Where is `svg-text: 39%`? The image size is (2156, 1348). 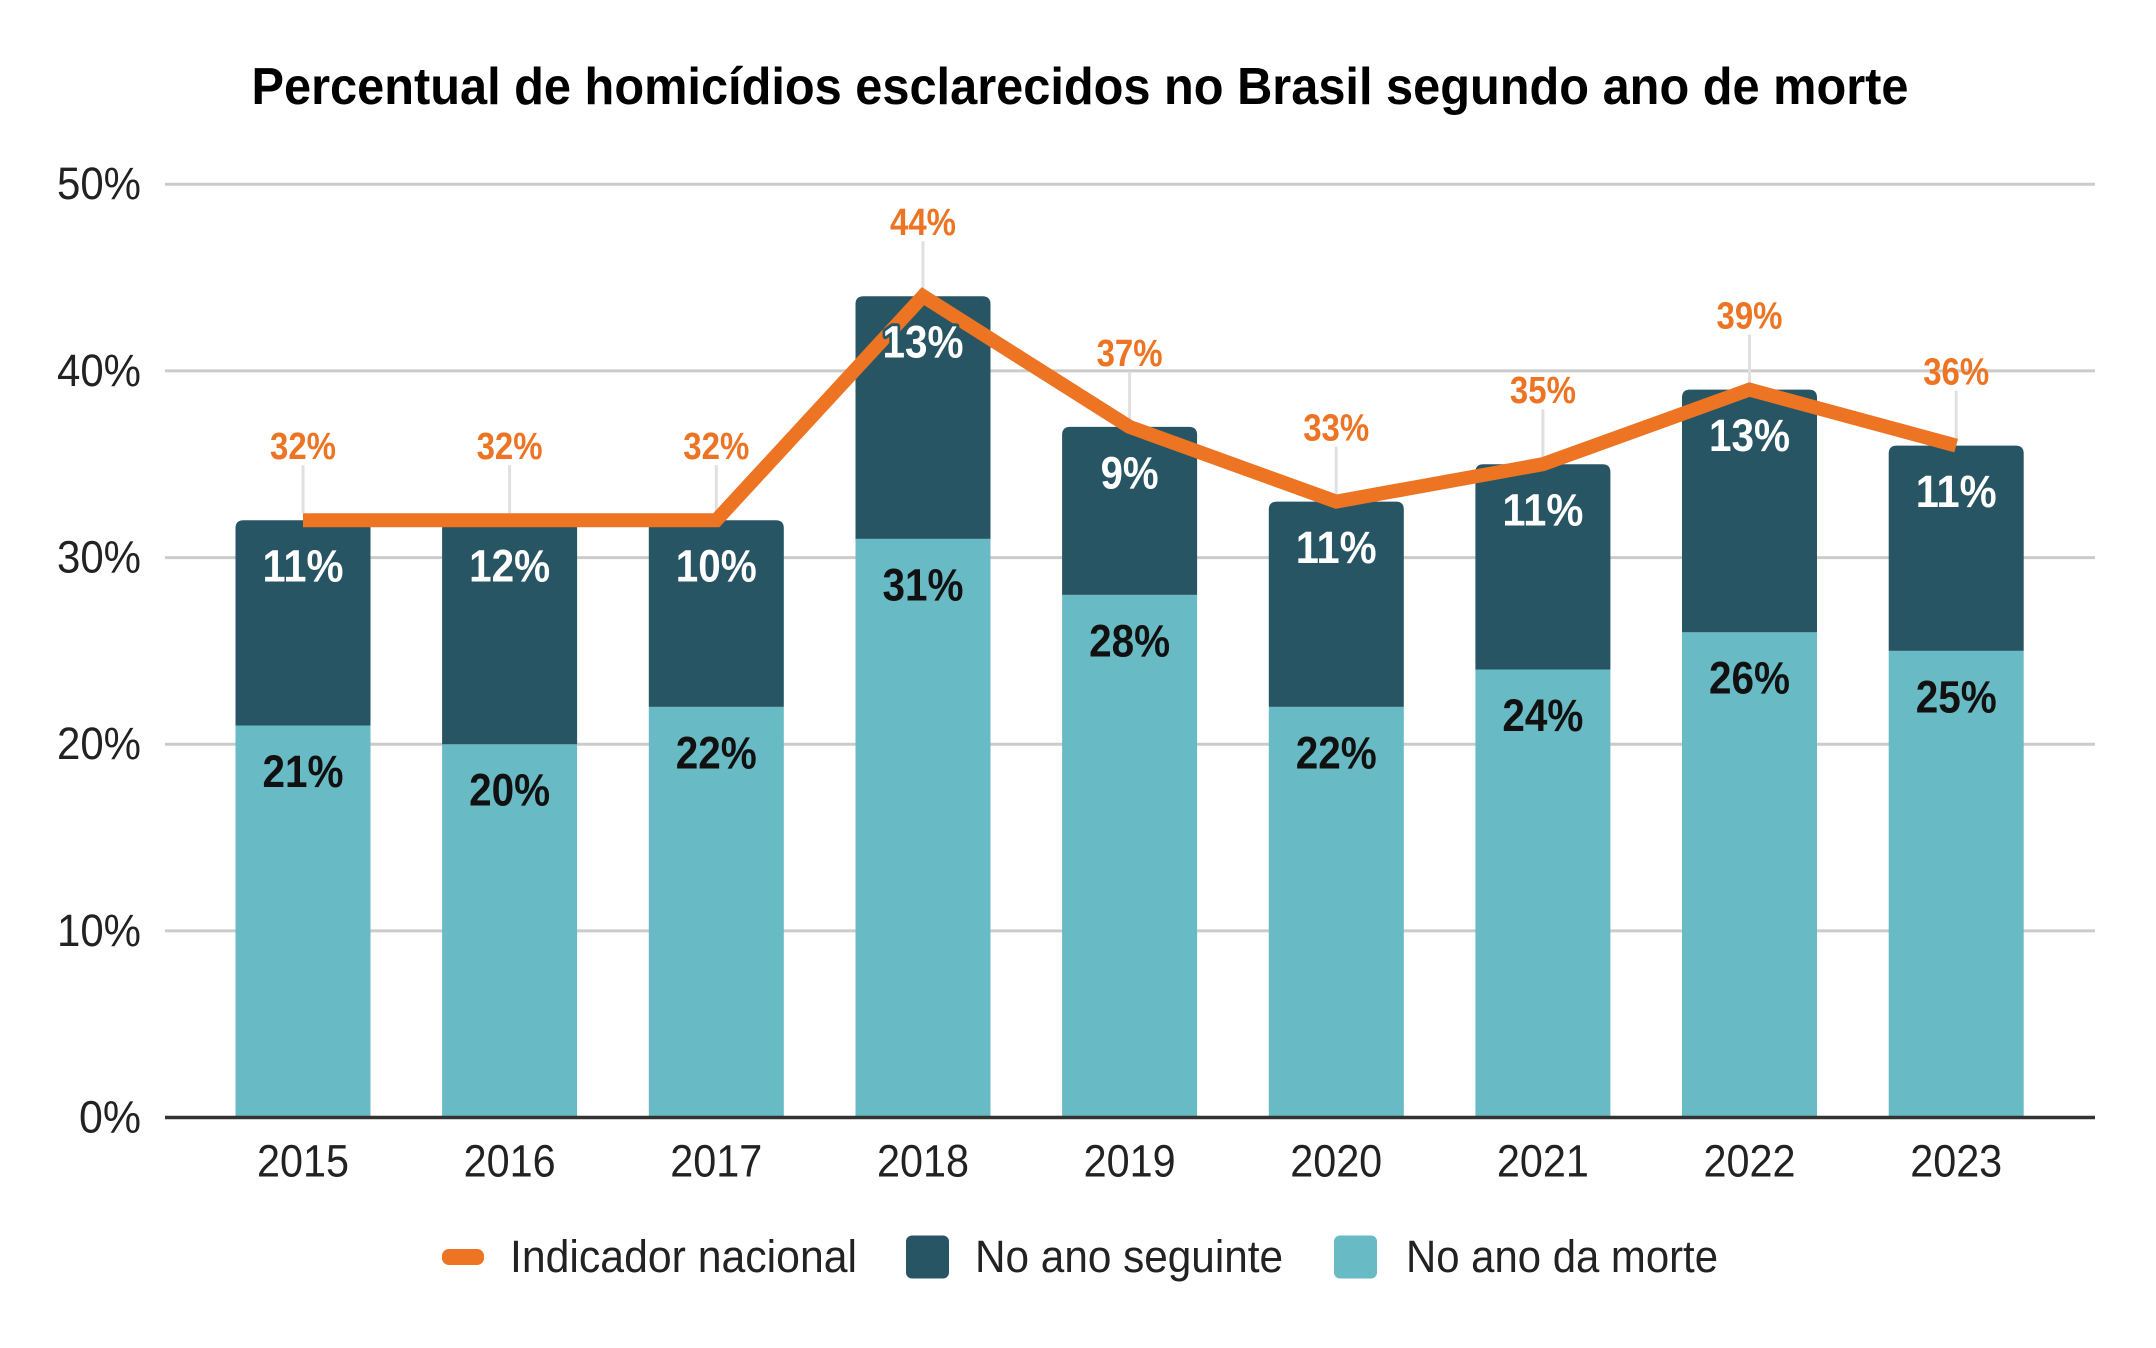 svg-text: 39% is located at coordinates (1750, 317).